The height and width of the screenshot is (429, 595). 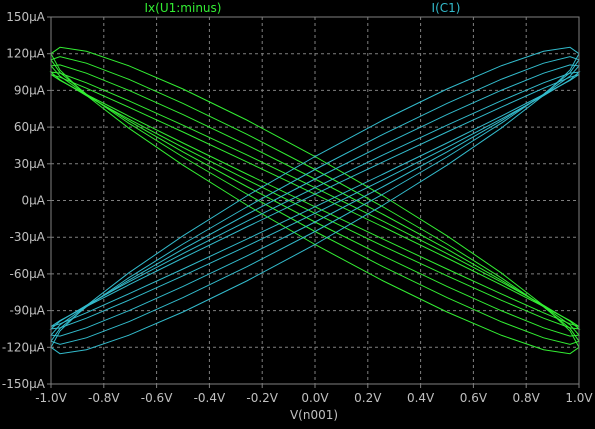 What do you see at coordinates (421, 398) in the screenshot?
I see `x-tick-label: 0.4V` at bounding box center [421, 398].